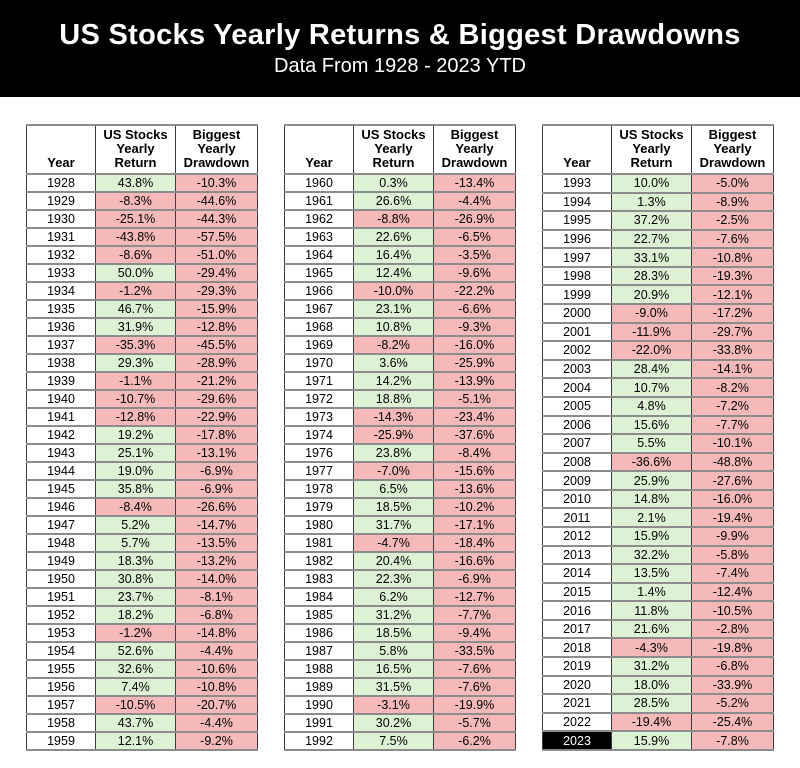 The image size is (800, 768). What do you see at coordinates (61, 615) in the screenshot?
I see `year-cell: 1952` at bounding box center [61, 615].